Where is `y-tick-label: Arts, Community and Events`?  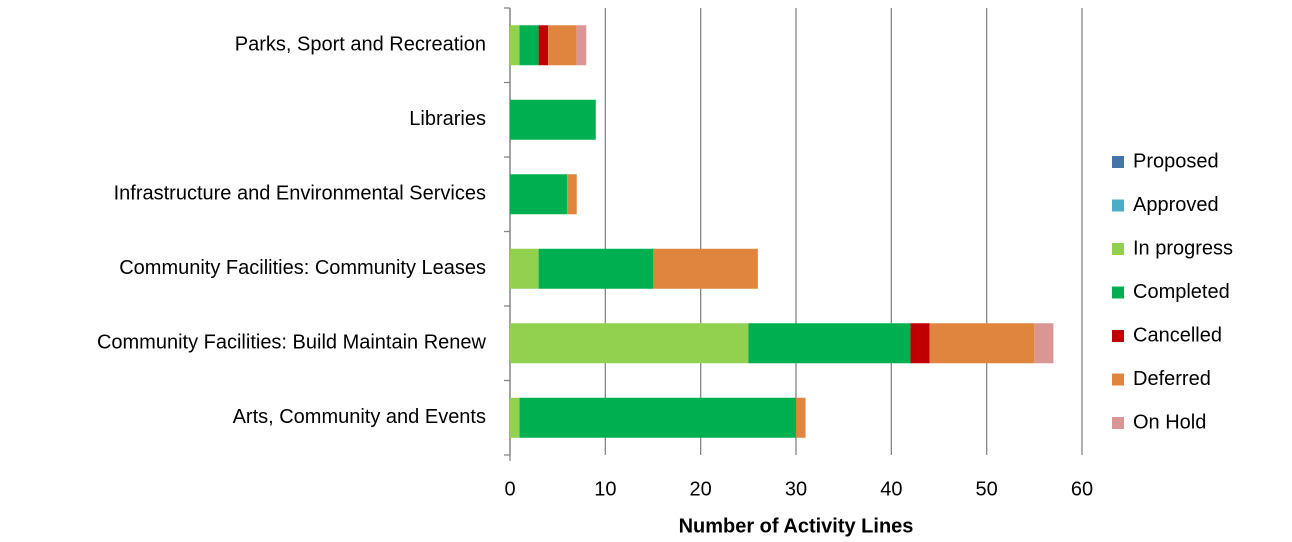
y-tick-label: Arts, Community and Events is located at coordinates (359, 417).